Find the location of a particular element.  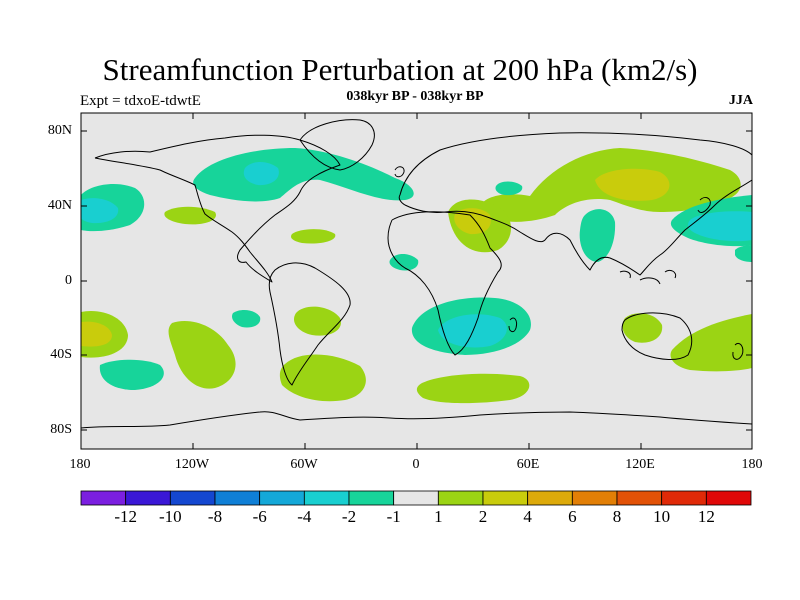

south-america-high is located at coordinates (322, 378).